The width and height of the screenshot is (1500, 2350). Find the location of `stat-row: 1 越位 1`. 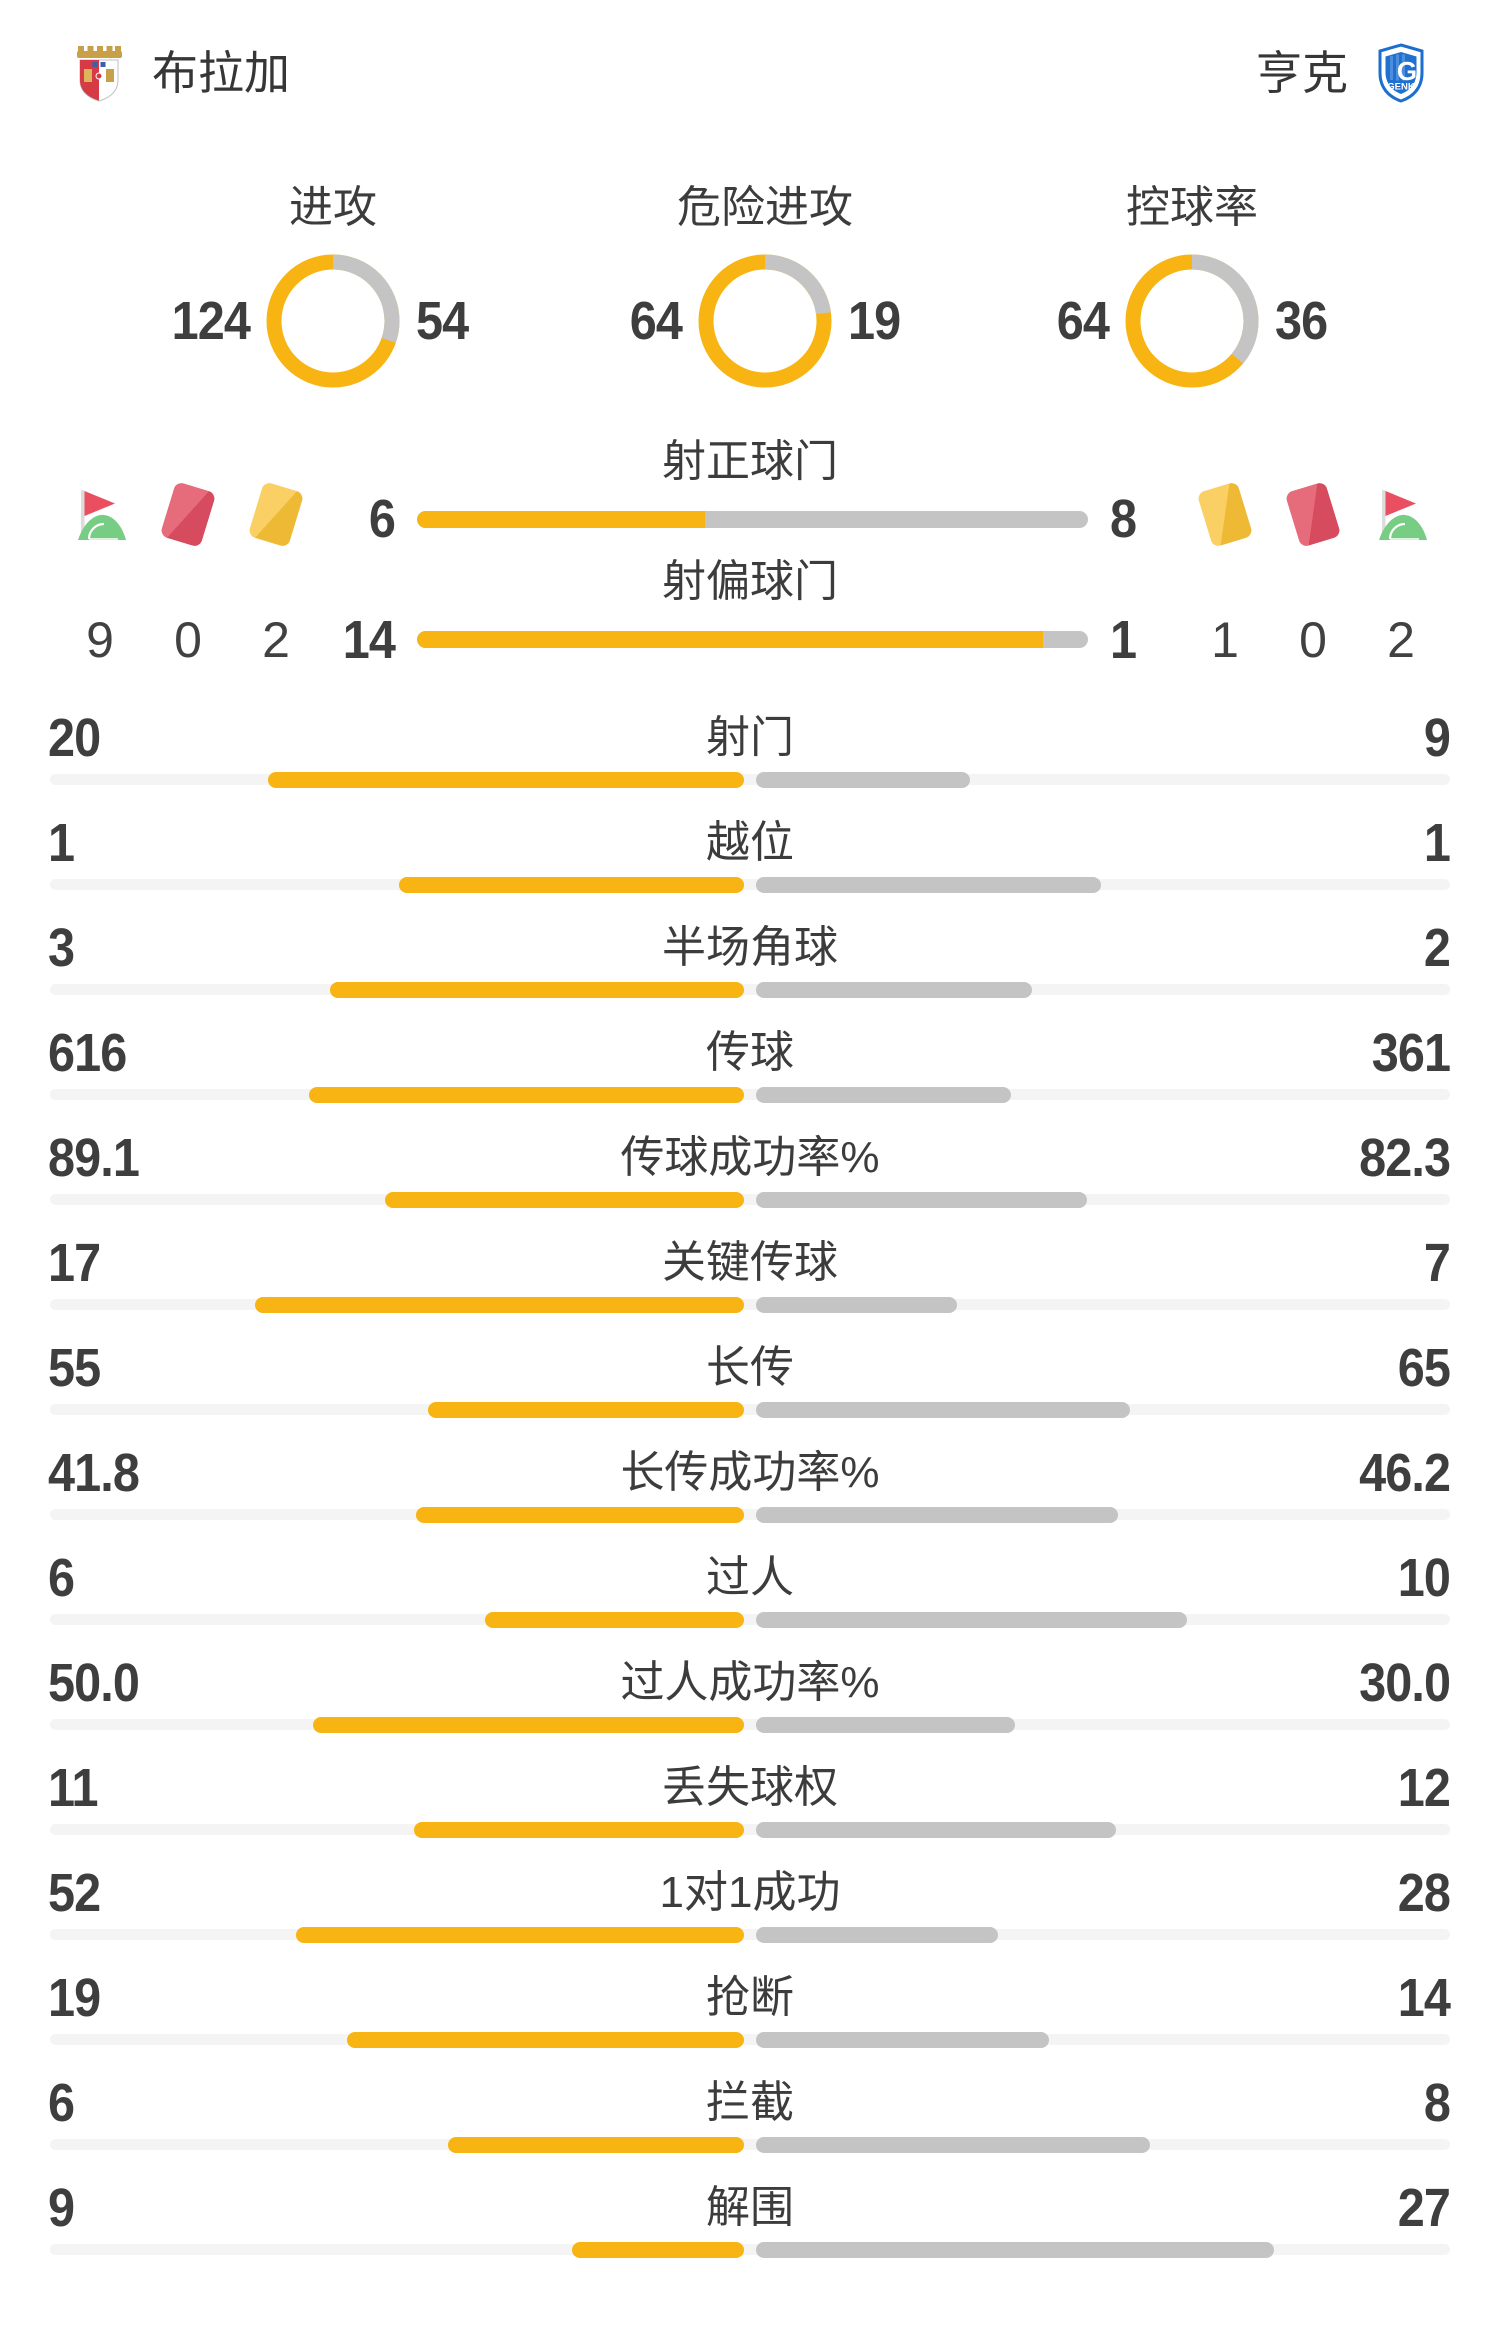

stat-row: 1 越位 1 is located at coordinates (750, 847).